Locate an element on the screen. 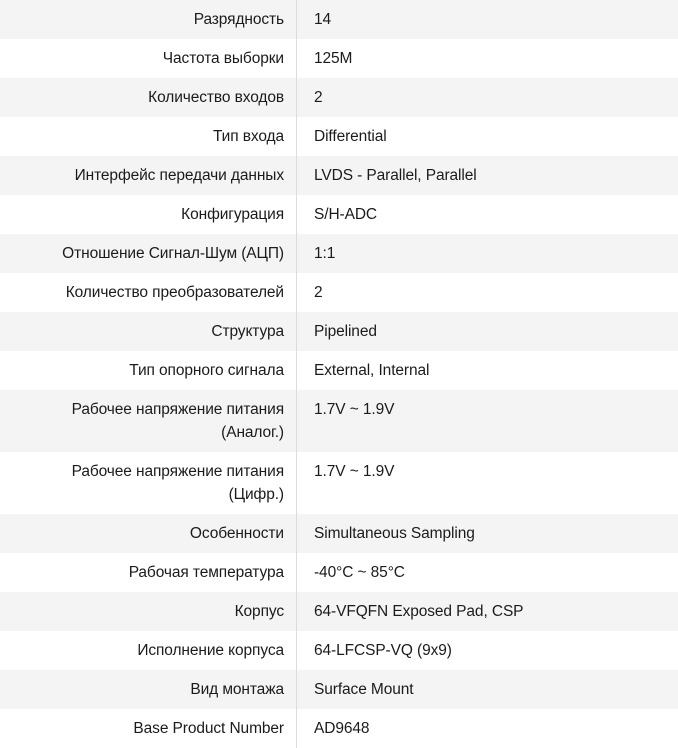 Image resolution: width=678 pixels, height=748 pixels. spec-value: 64-VFQFN Exposed Pad, CSP is located at coordinates (419, 611).